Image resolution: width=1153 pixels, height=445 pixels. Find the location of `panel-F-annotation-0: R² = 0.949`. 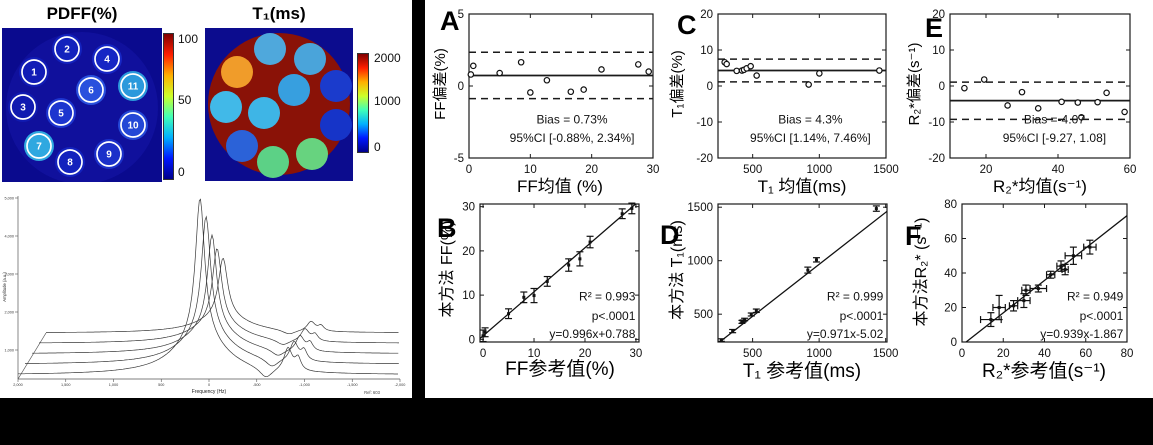

panel-F-annotation-0: R² = 0.949 is located at coordinates (1095, 297).